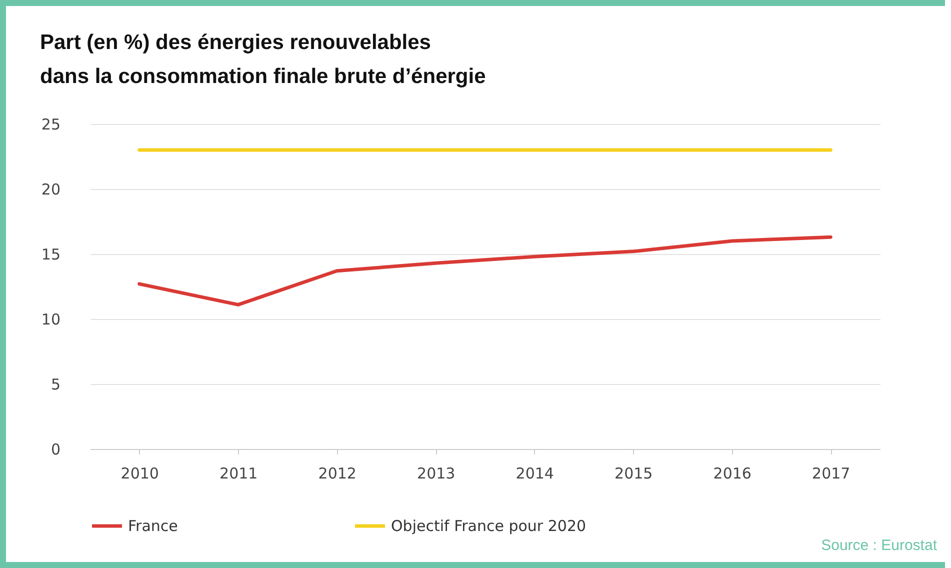 This screenshot has width=951, height=568. Describe the element at coordinates (50, 319) in the screenshot. I see `y-tick-label: 10` at that location.